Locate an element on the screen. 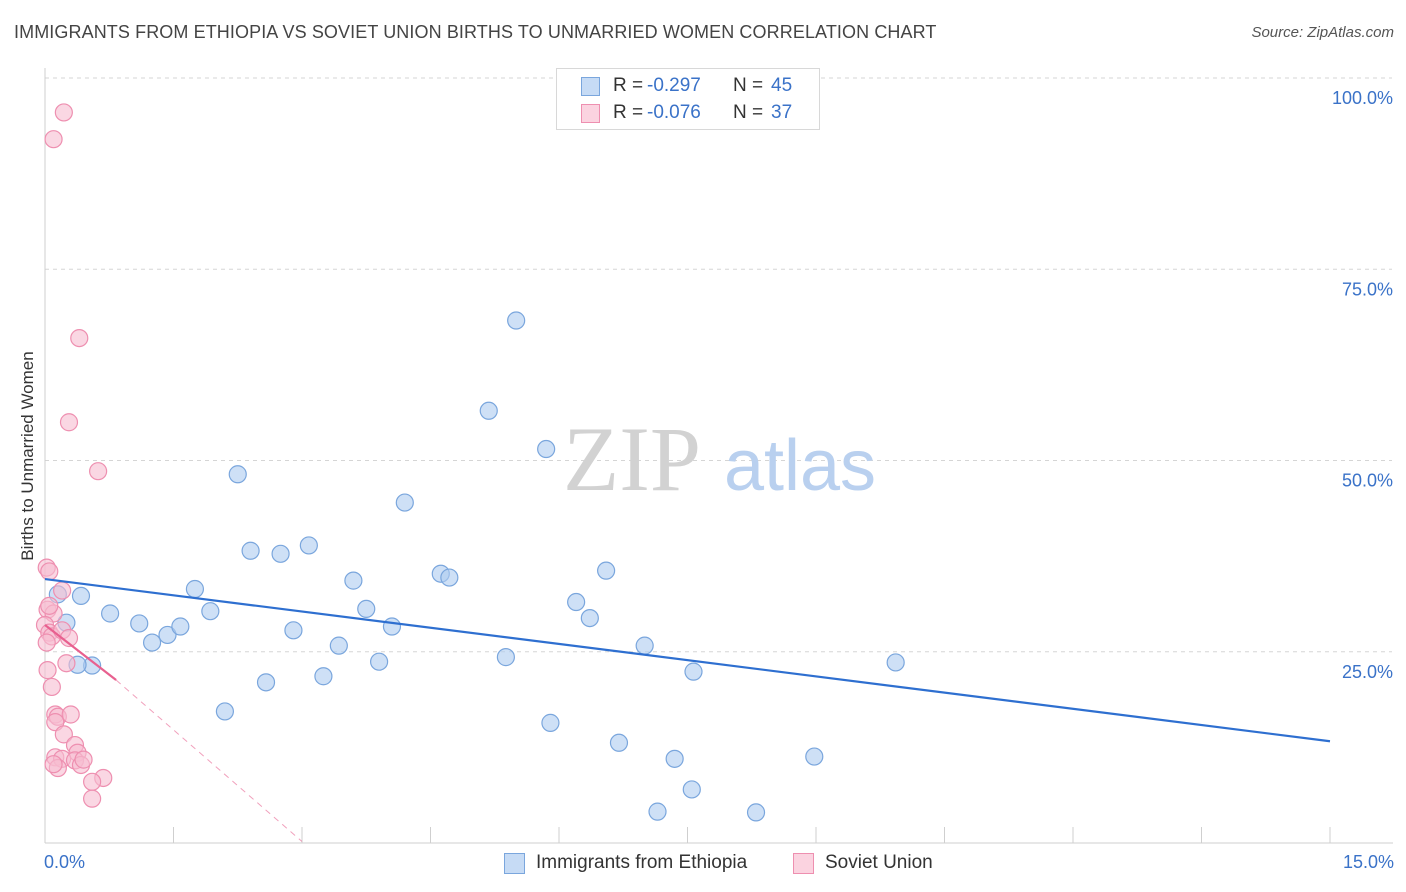 This screenshot has width=1406, height=892. source-note: Source: ZipAtlas.com is located at coordinates (1322, 32).